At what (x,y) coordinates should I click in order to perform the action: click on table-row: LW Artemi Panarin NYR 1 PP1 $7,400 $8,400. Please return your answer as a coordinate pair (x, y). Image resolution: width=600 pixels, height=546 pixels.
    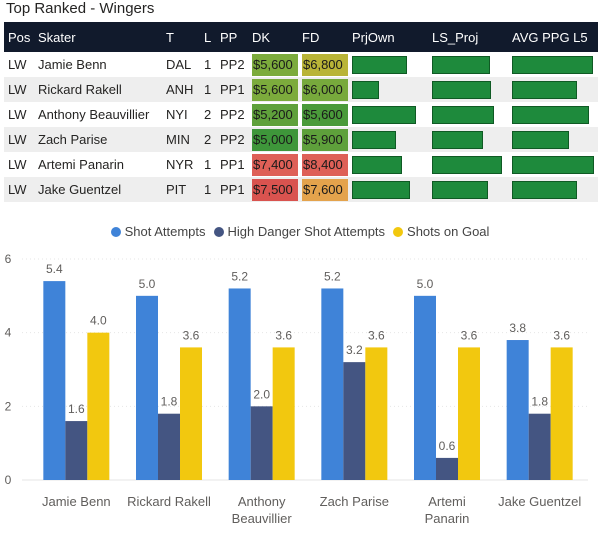
    Looking at the image, I should click on (301, 164).